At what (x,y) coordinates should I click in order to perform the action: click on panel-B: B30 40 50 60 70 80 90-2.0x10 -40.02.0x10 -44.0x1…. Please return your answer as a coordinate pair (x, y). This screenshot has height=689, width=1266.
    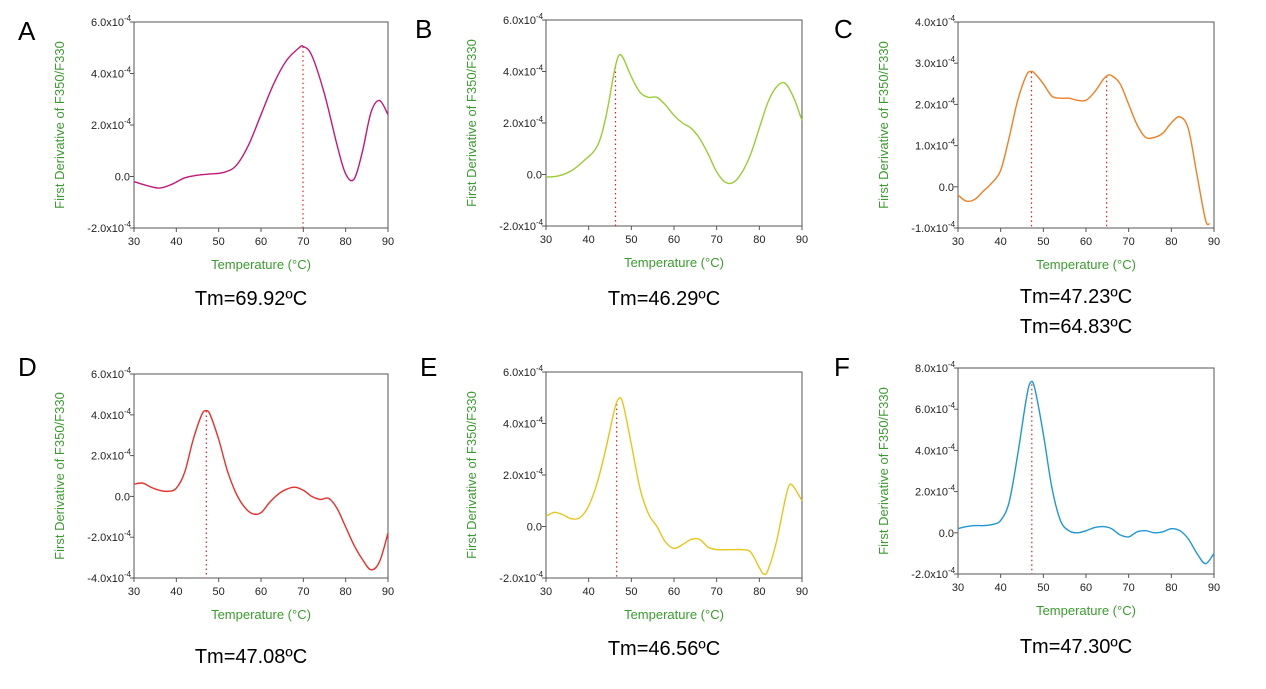
    Looking at the image, I should click on (611, 161).